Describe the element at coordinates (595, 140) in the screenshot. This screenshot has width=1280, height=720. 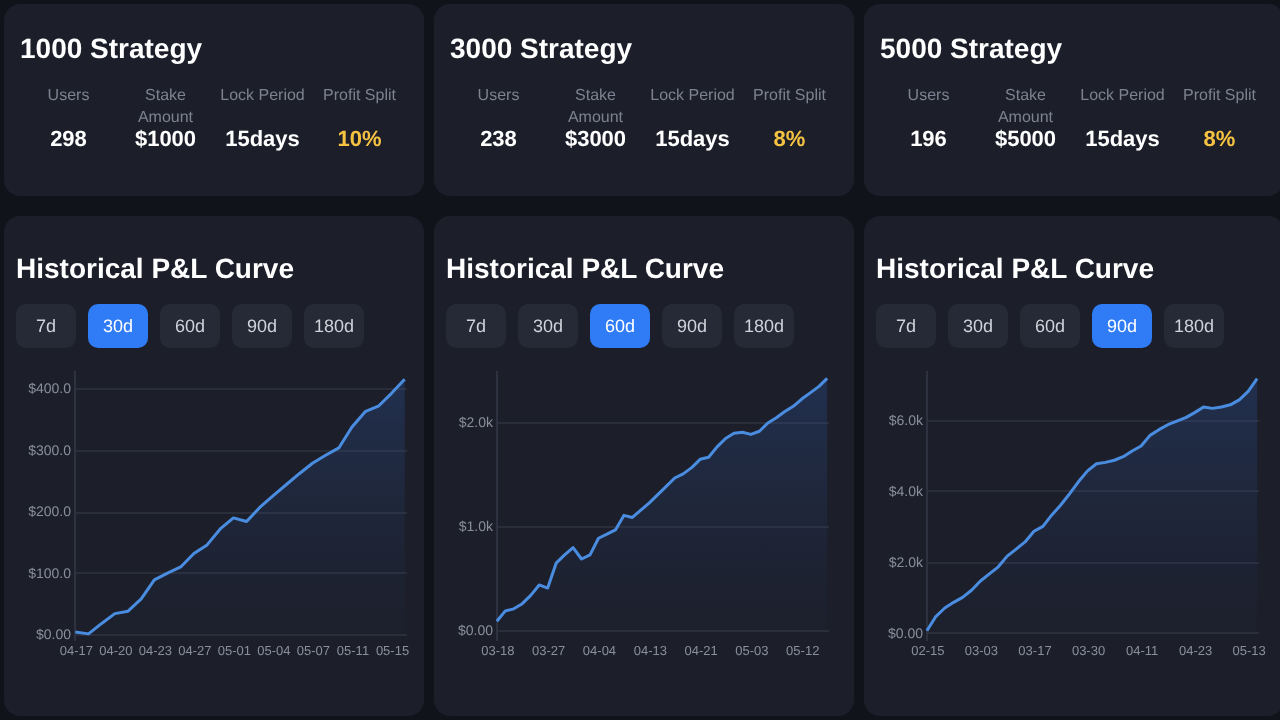
I see `text: $3000` at that location.